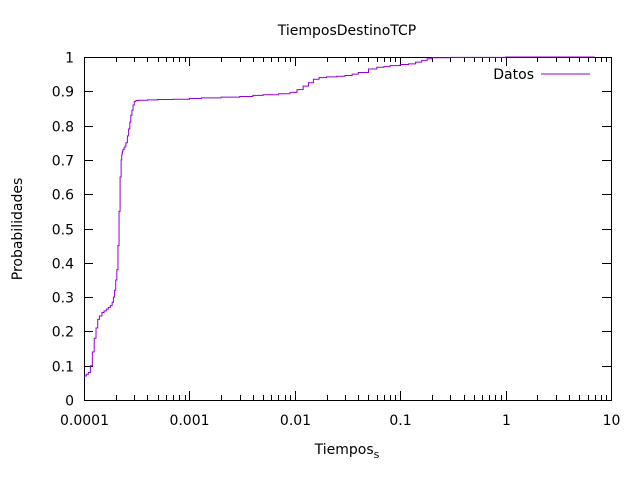  I want to click on y-tick-label: 0.1, so click(63, 368).